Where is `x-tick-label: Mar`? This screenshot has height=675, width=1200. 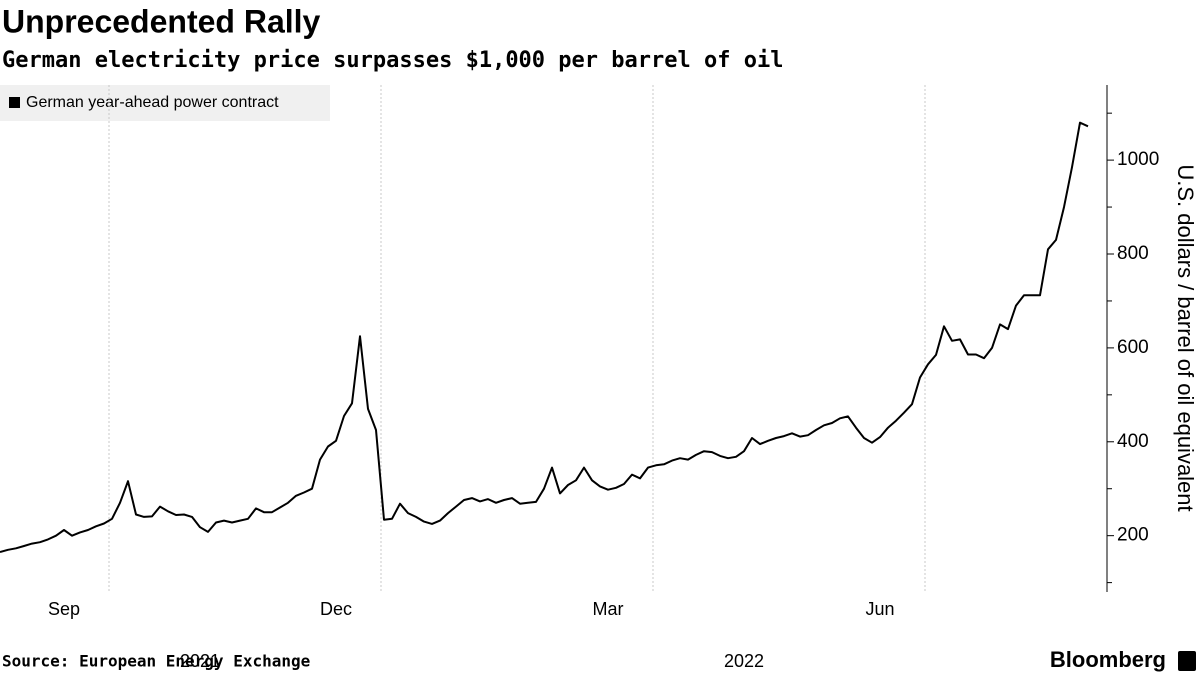 x-tick-label: Mar is located at coordinates (608, 609).